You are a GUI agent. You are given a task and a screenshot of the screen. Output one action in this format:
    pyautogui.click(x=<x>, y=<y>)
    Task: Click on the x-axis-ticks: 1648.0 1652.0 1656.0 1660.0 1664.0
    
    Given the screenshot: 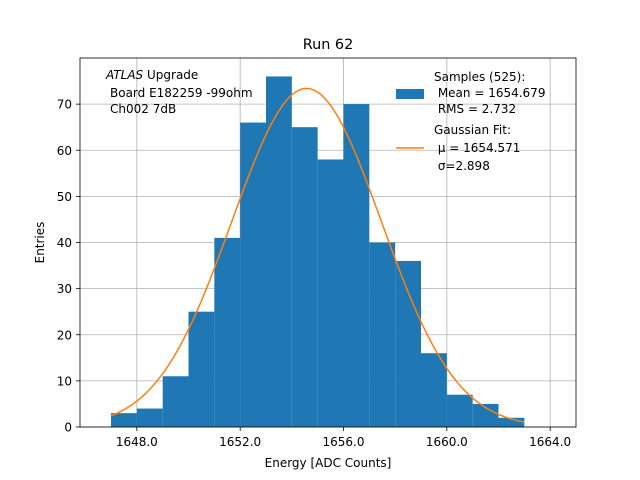 What is the action you would take?
    pyautogui.click(x=343, y=438)
    